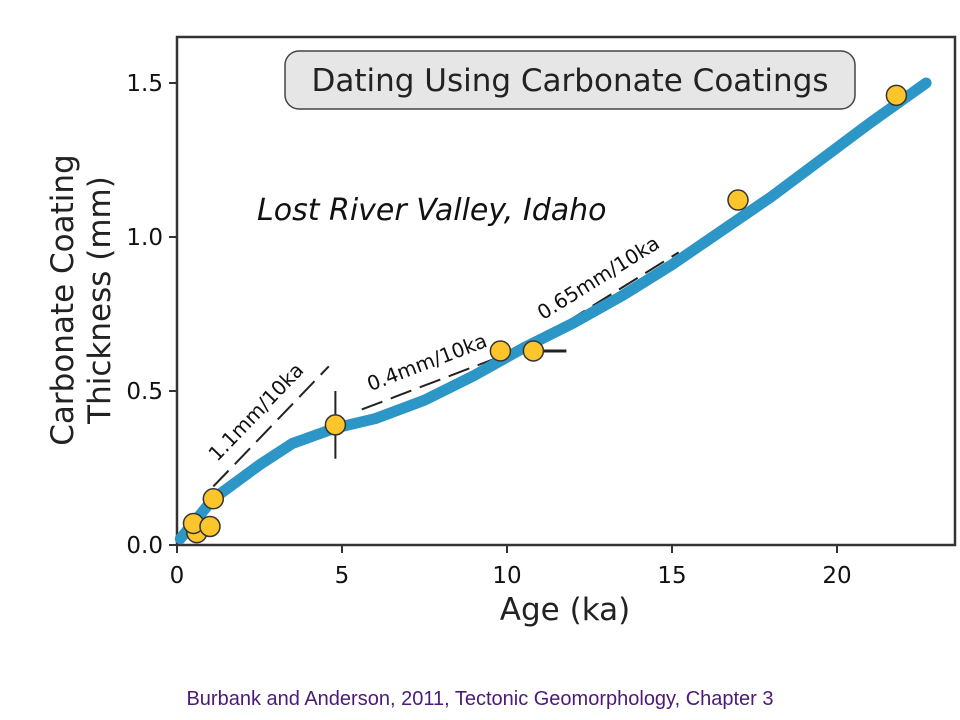 Image resolution: width=960 pixels, height=720 pixels. I want to click on y-tick-label-0: 0.0, so click(144, 546).